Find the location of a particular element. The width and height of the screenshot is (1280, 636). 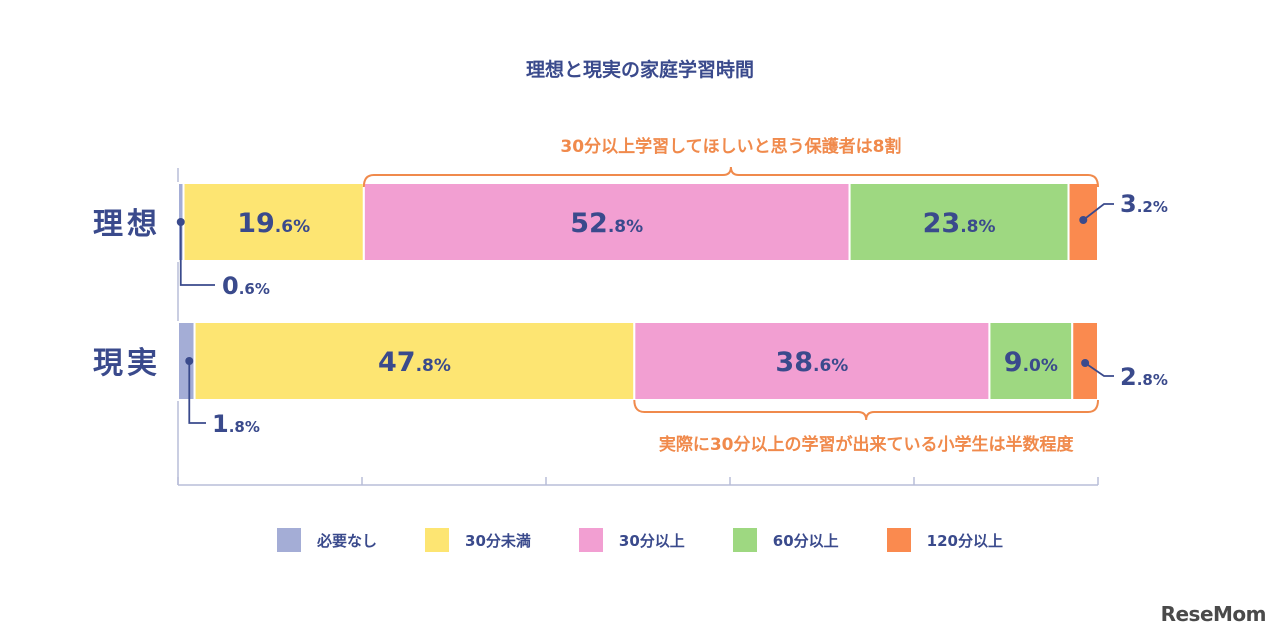

legend: 必要なし 30分未満 30分以上 60分以上 120分以上 is located at coordinates (640, 540).